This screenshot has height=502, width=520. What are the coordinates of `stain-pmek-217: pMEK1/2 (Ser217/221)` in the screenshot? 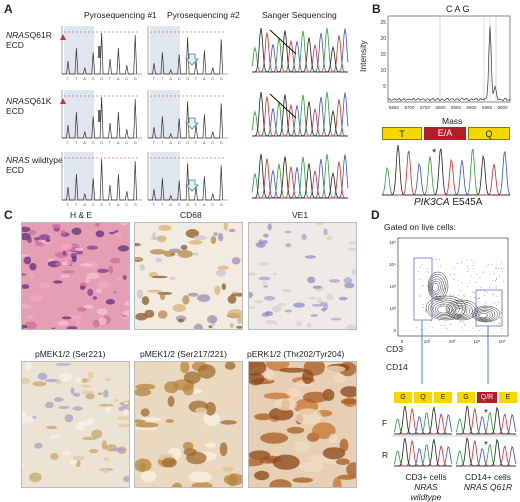 It's located at (183, 354).